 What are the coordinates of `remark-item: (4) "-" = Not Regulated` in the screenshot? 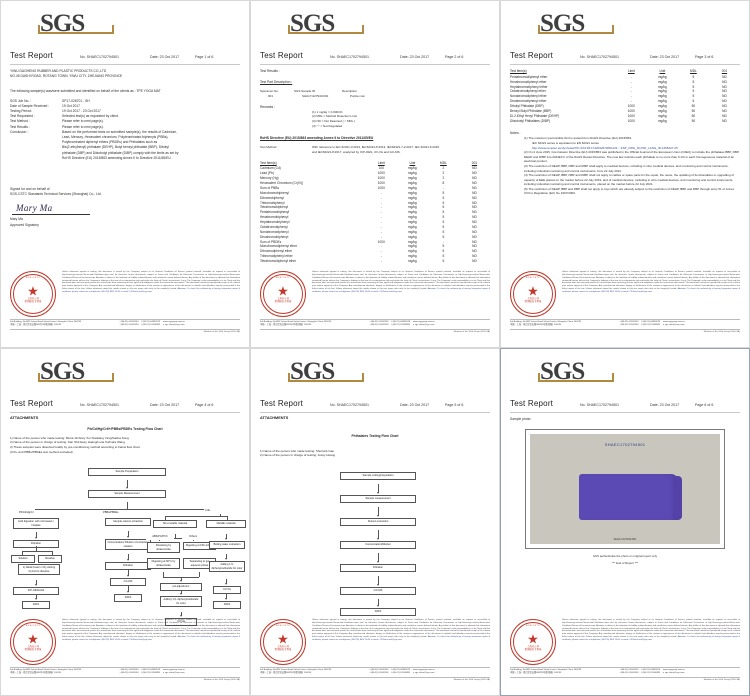 It's located at (327, 125).